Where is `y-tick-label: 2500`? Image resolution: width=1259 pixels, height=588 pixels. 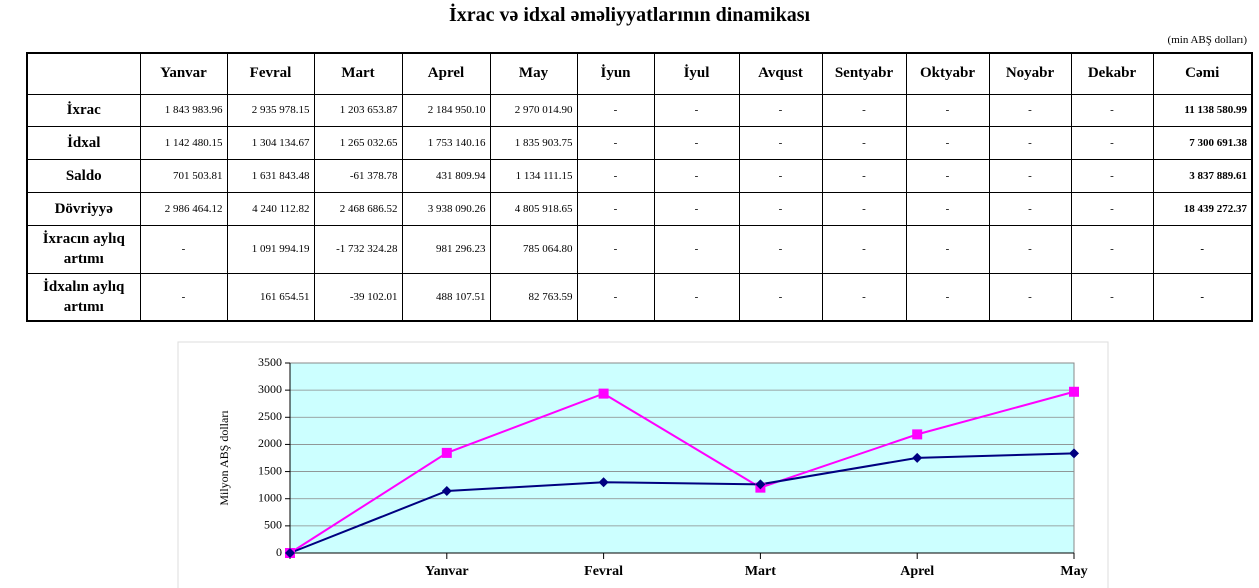
y-tick-label: 2500 is located at coordinates (270, 416).